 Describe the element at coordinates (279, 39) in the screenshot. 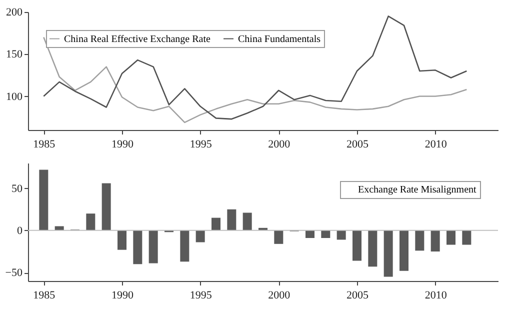

I see `legend-label: China Fundamentals` at that location.